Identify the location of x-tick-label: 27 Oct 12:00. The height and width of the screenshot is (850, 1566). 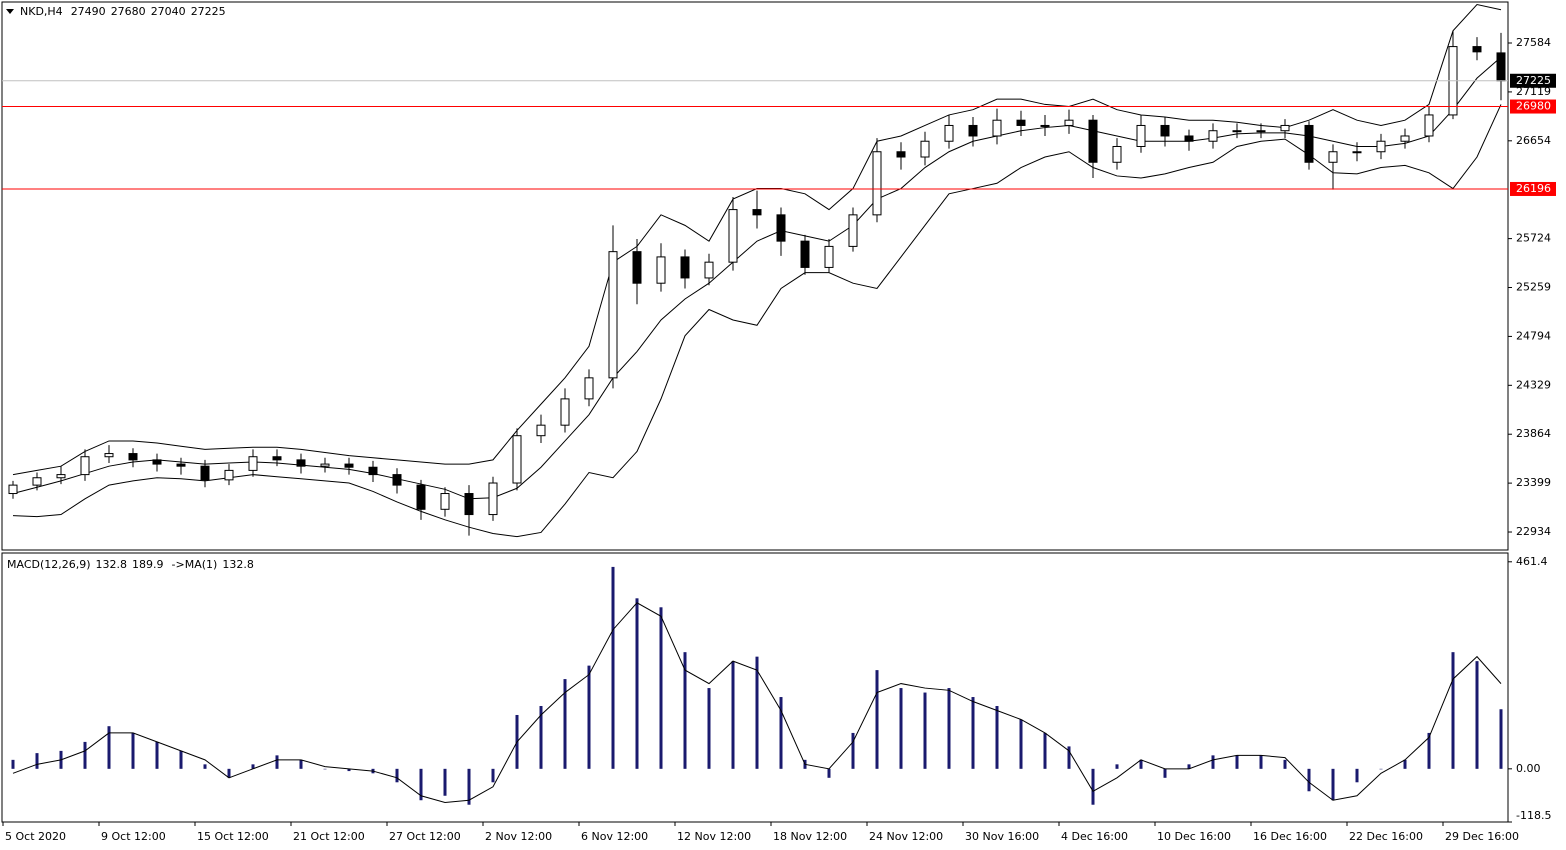
(425, 836).